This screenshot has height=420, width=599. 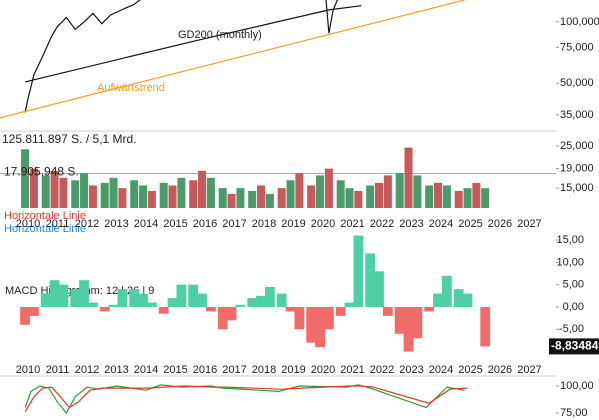 What do you see at coordinates (571, 329) in the screenshot?
I see `y-tick-label: -5,00` at bounding box center [571, 329].